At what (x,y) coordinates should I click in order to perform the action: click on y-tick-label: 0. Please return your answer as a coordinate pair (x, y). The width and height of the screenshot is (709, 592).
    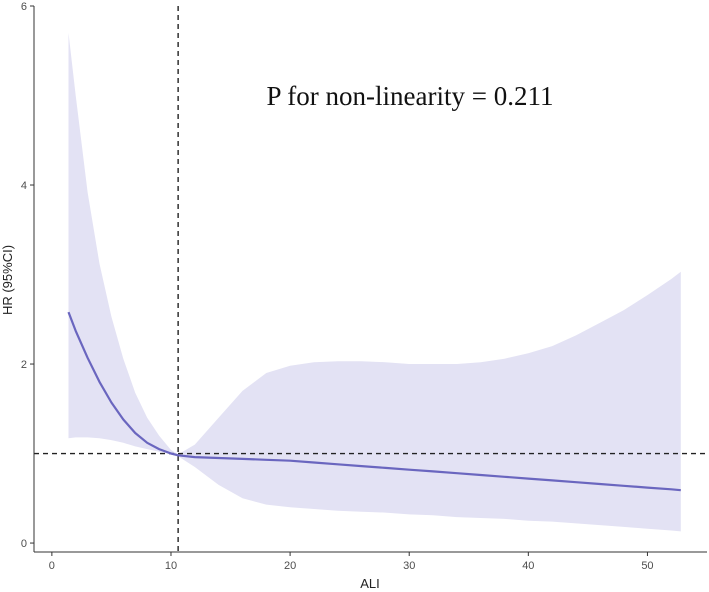
    Looking at the image, I should click on (24, 544).